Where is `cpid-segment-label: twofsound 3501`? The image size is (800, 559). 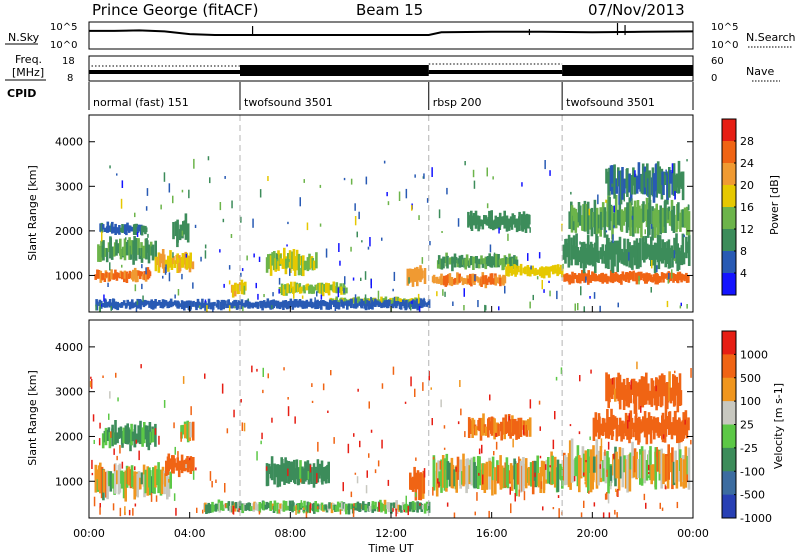 cpid-segment-label: twofsound 3501 is located at coordinates (610, 102).